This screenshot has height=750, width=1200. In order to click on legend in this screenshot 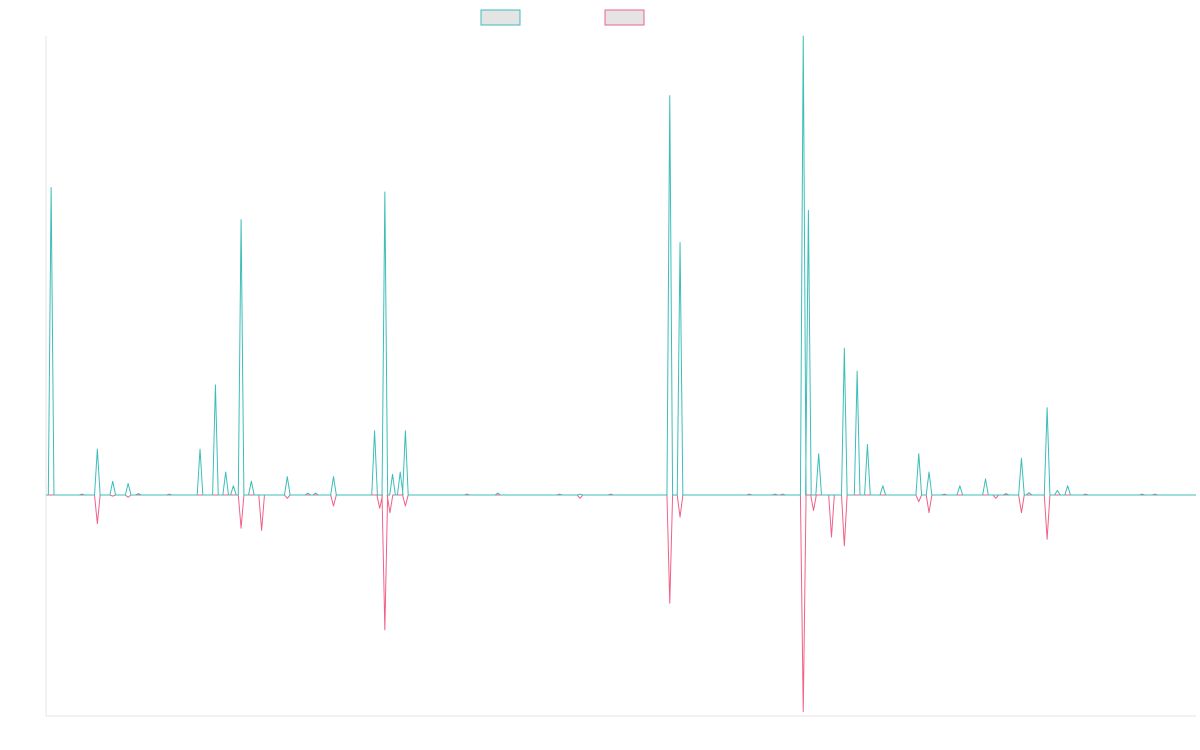, I will do `click(562, 17)`.